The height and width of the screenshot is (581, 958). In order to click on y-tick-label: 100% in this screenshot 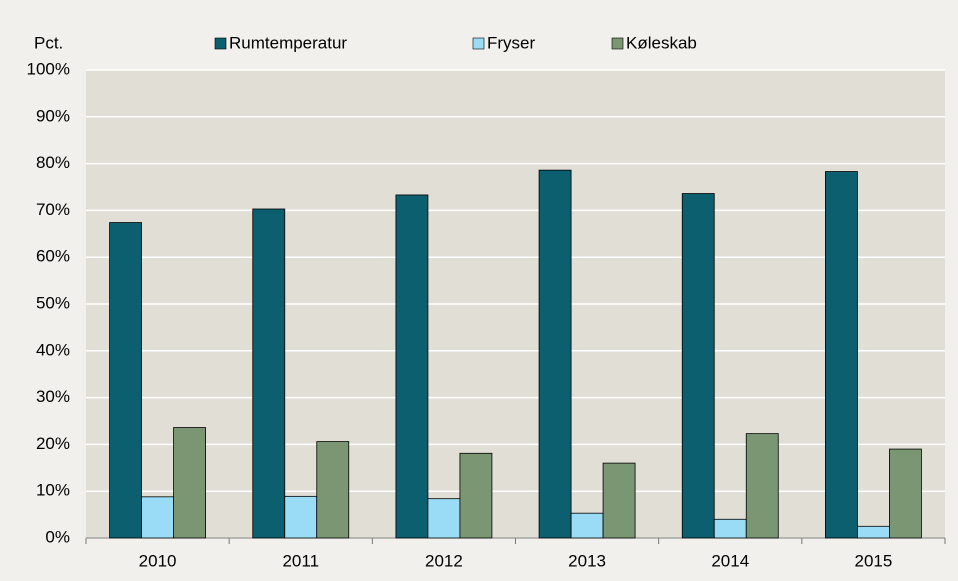, I will do `click(48, 68)`.